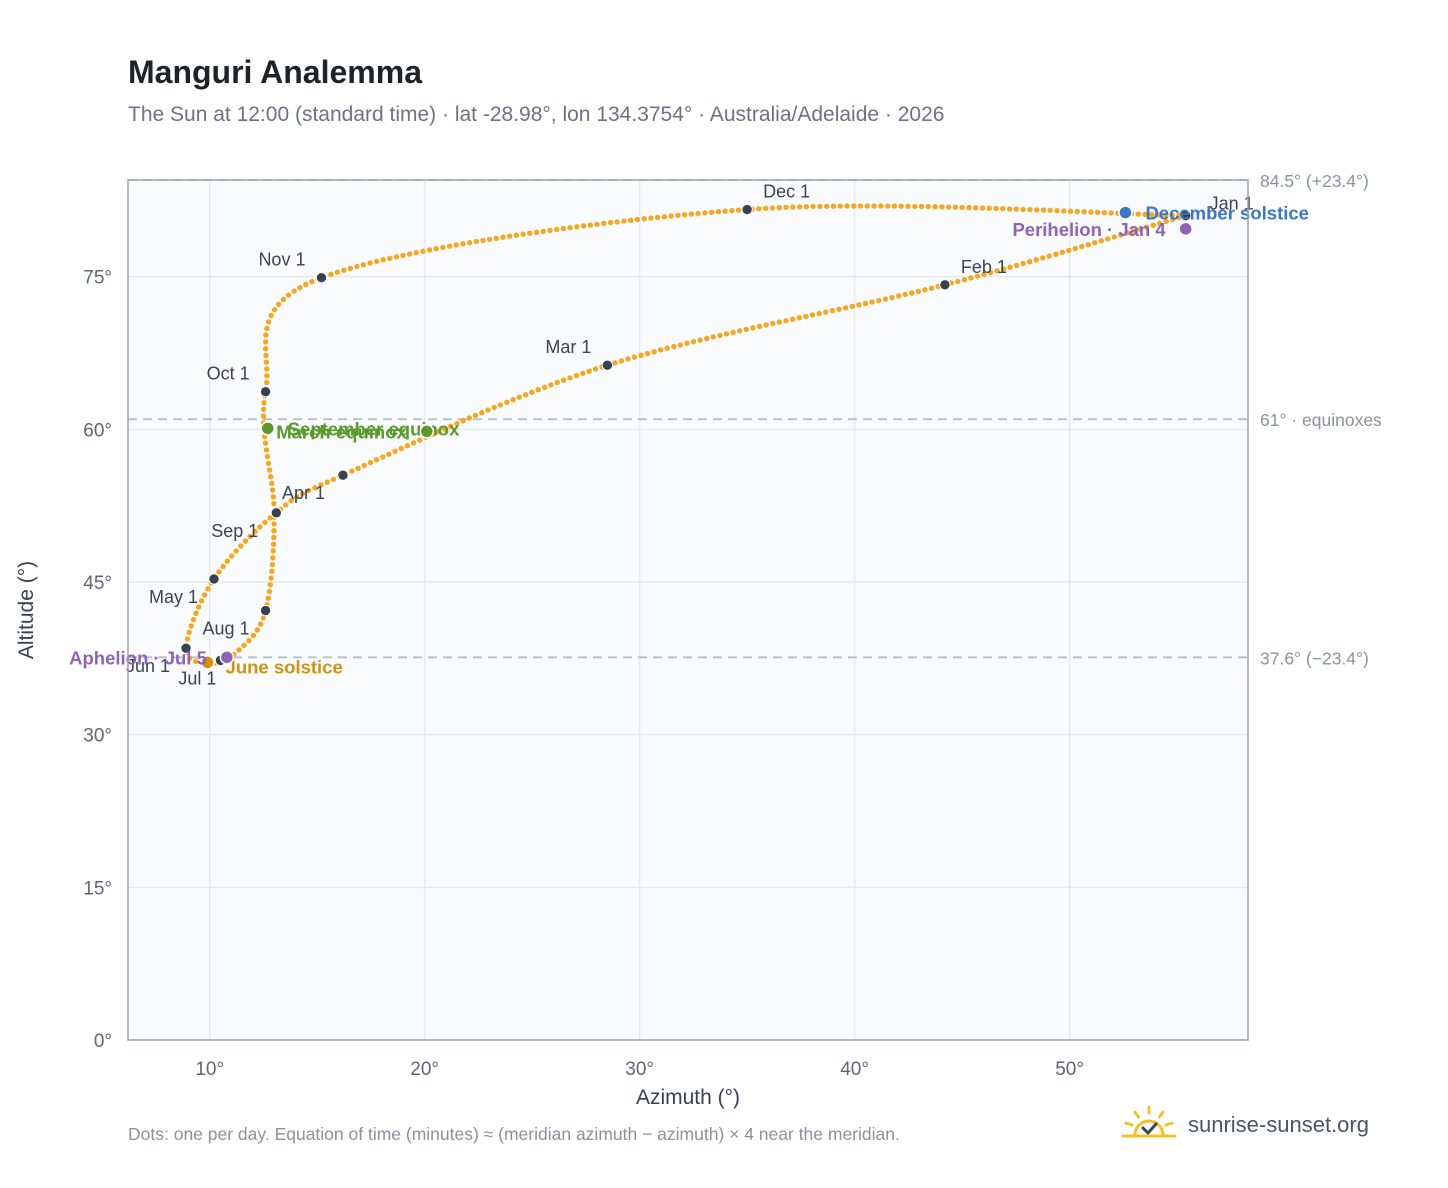 The height and width of the screenshot is (1188, 1448). I want to click on y-axis-label: Altitude (°), so click(26, 610).